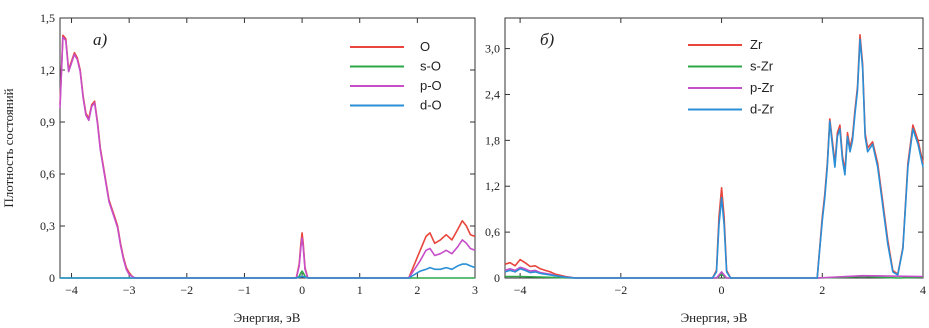  Describe the element at coordinates (762, 87) in the screenshot. I see `legend-label-b-2: p-Zr` at that location.